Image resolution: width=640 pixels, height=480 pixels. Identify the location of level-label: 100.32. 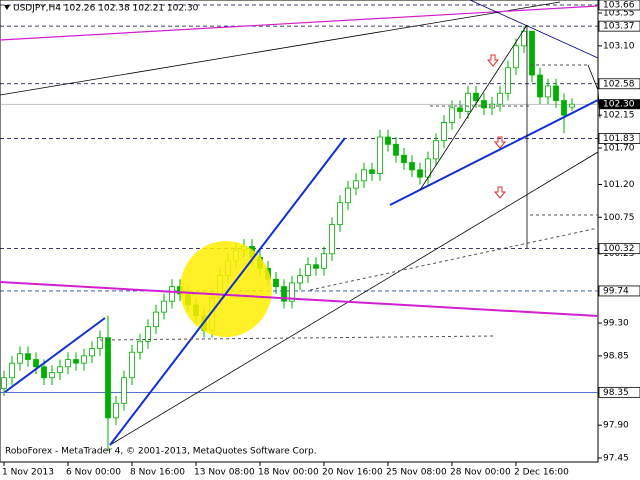
(619, 249).